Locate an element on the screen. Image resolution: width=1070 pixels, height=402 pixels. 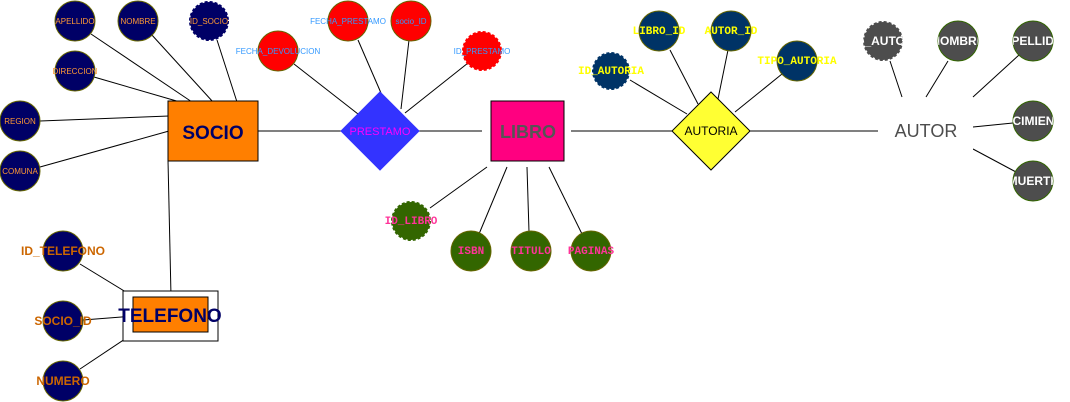
attr-id-socio-label: ID_SOCIO is located at coordinates (209, 21).